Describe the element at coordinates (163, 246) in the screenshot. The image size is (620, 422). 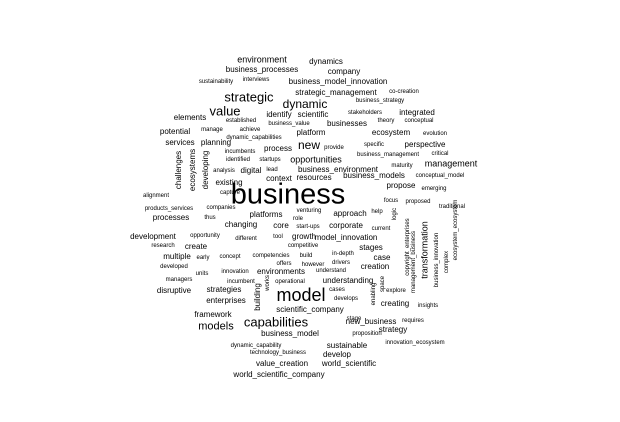
I see `word: research` at that location.